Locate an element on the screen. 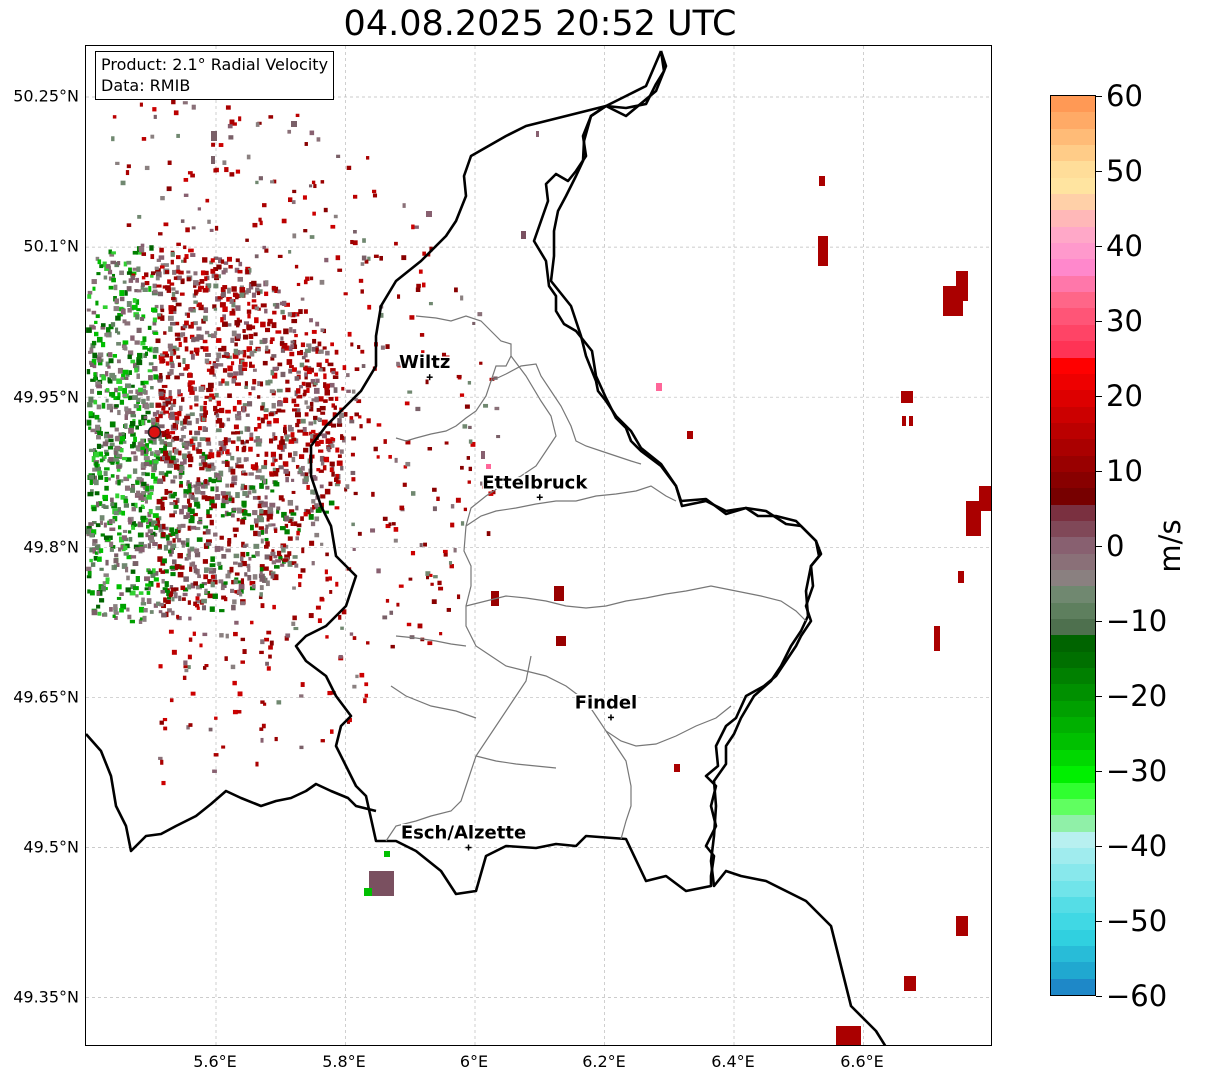 Image resolution: width=1207 pixels, height=1081 pixels. colorbar-segment is located at coordinates (1073, 382).